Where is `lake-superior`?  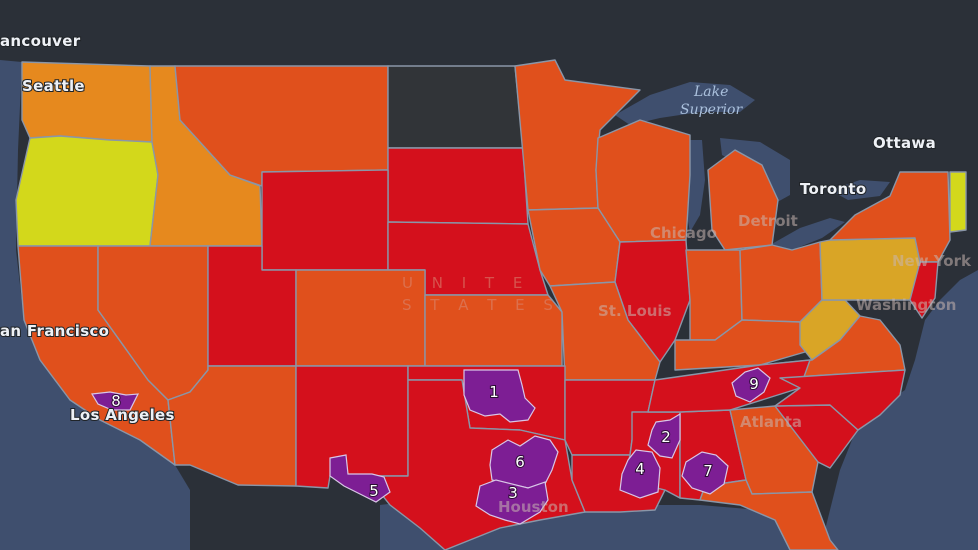 lake-superior is located at coordinates (685, 103).